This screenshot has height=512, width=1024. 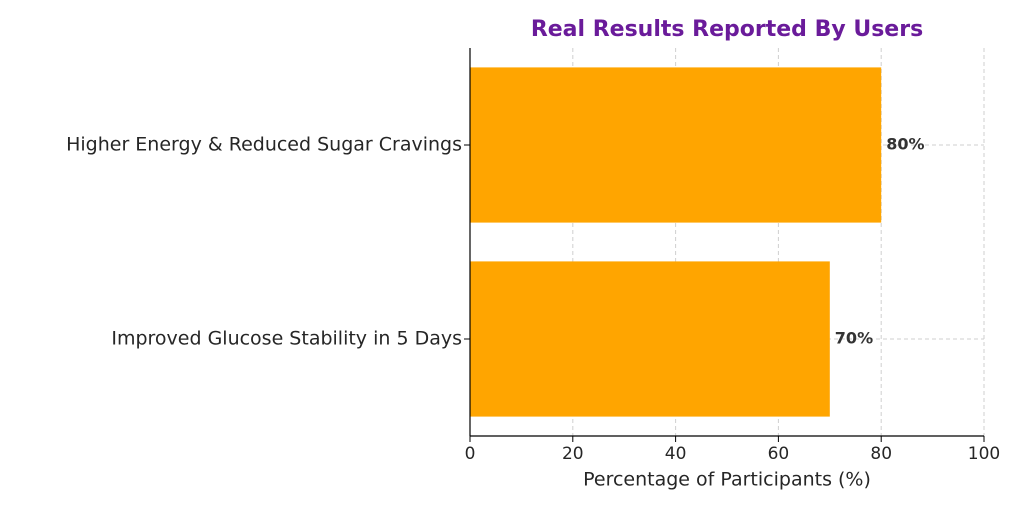 What do you see at coordinates (854, 338) in the screenshot?
I see `value-label: 70%` at bounding box center [854, 338].